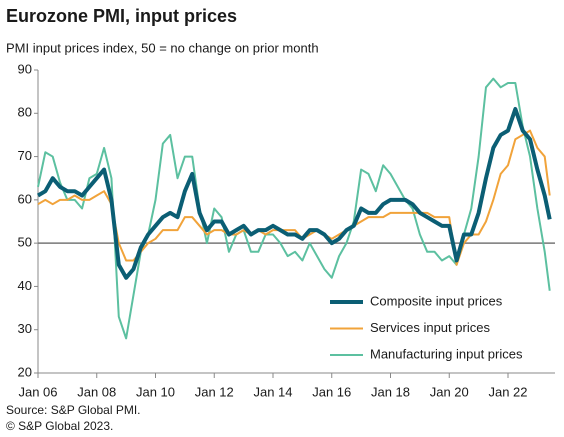  Describe the element at coordinates (59, 426) in the screenshot. I see `copyright: © S&P Global 2023.` at that location.